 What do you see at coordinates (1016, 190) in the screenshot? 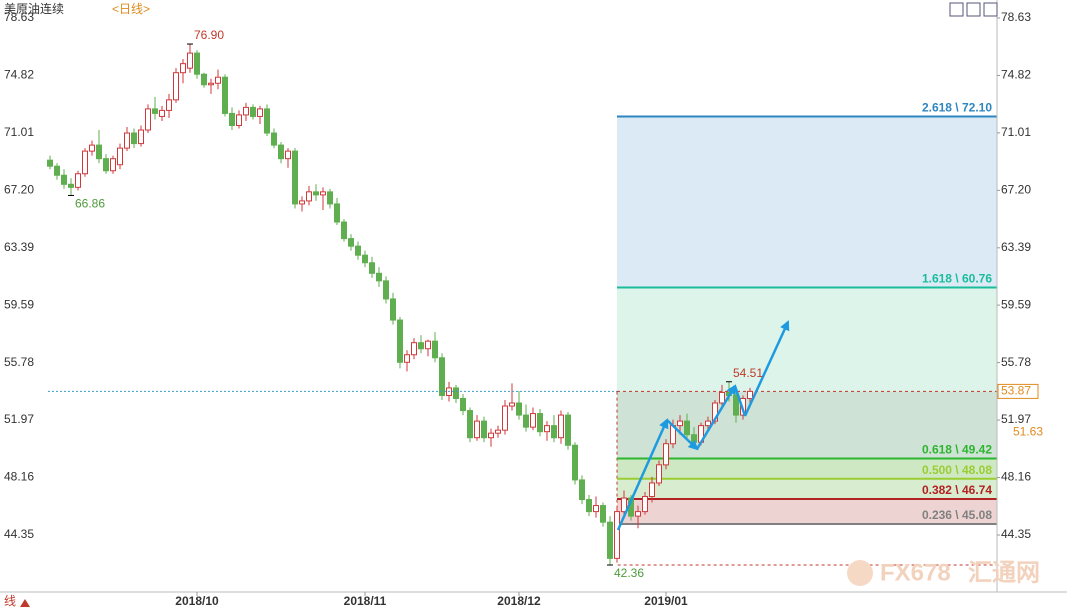
I see `y2-tick-label: 67.20` at bounding box center [1016, 190].